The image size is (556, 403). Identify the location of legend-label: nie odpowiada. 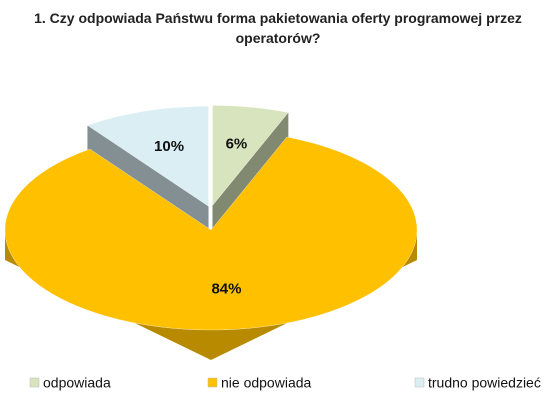
(266, 383).